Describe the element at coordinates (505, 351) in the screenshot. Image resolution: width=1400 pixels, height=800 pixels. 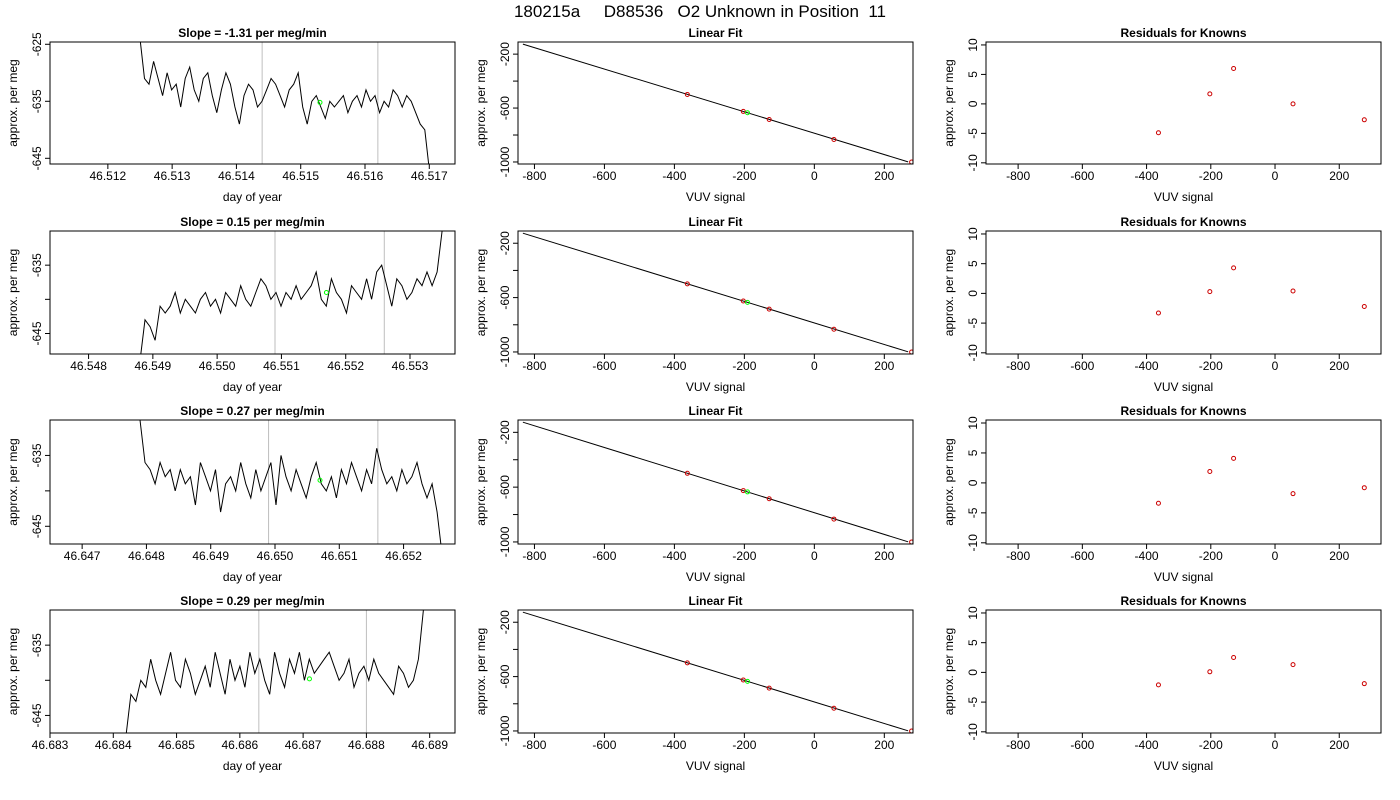
I see `y-tick-label: -1000` at that location.